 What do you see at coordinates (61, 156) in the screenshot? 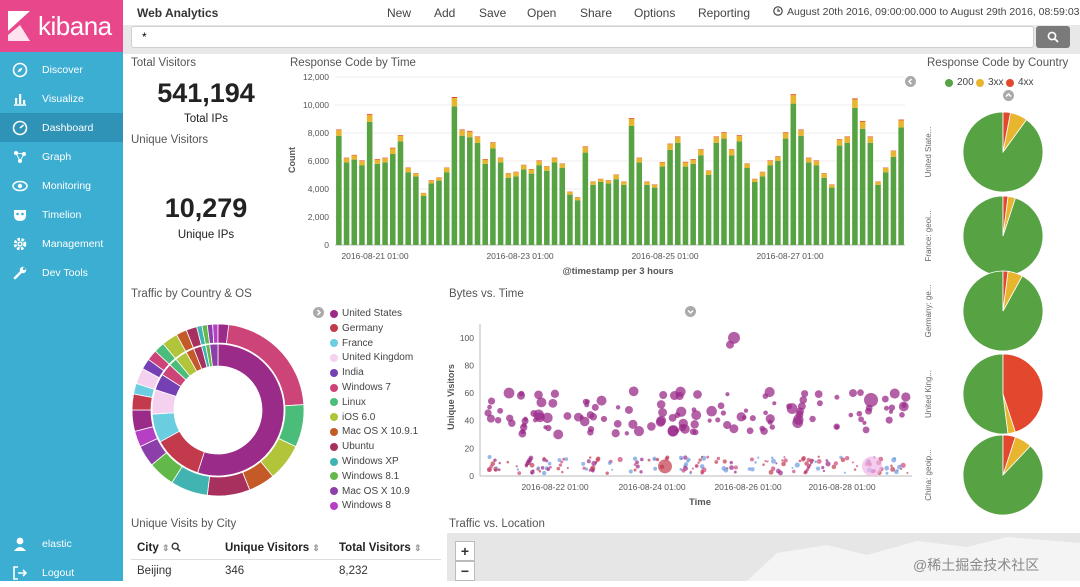
I see `sidebar-item-graph: Graph` at bounding box center [61, 156].